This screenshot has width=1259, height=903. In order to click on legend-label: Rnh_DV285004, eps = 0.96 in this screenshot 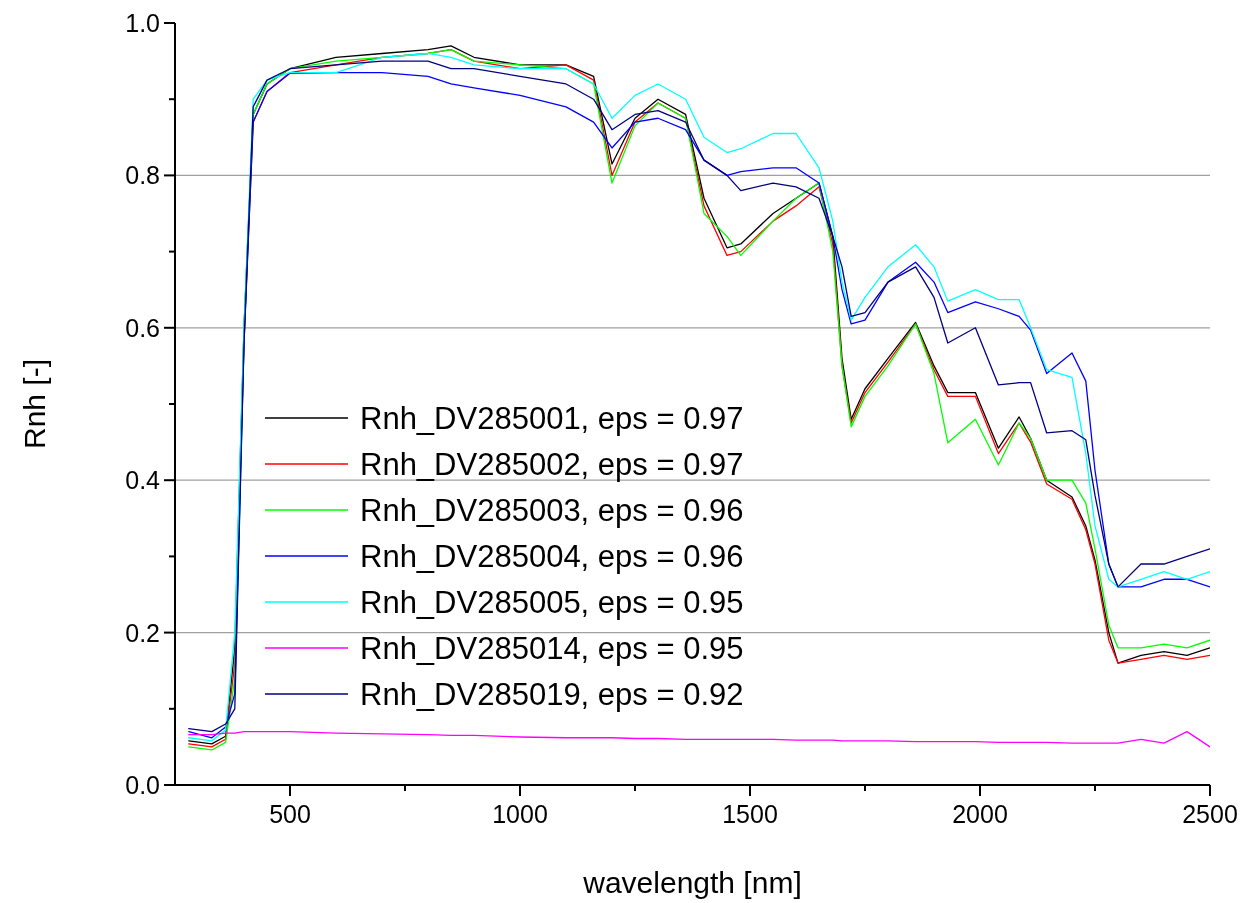, I will do `click(552, 556)`.